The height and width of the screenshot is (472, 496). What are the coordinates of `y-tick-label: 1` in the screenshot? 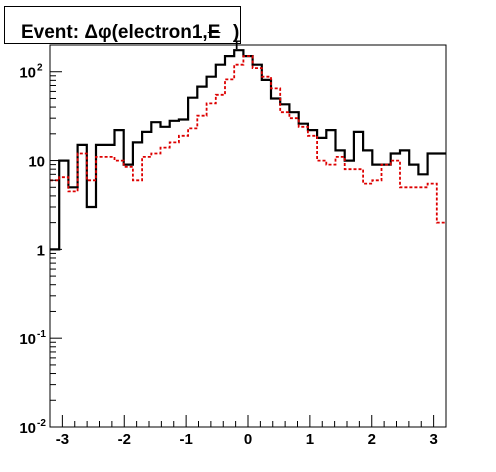 It's located at (41, 250).